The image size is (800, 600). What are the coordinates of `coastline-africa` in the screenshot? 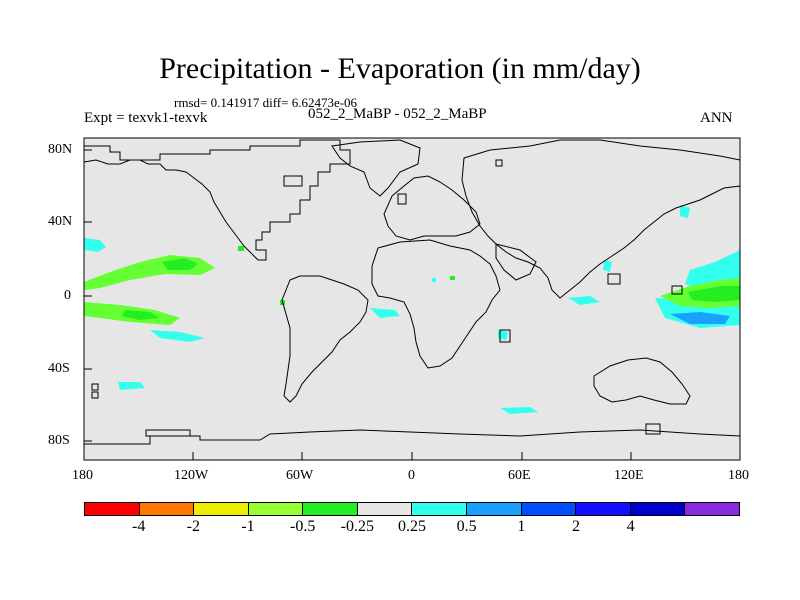 It's located at (436, 304).